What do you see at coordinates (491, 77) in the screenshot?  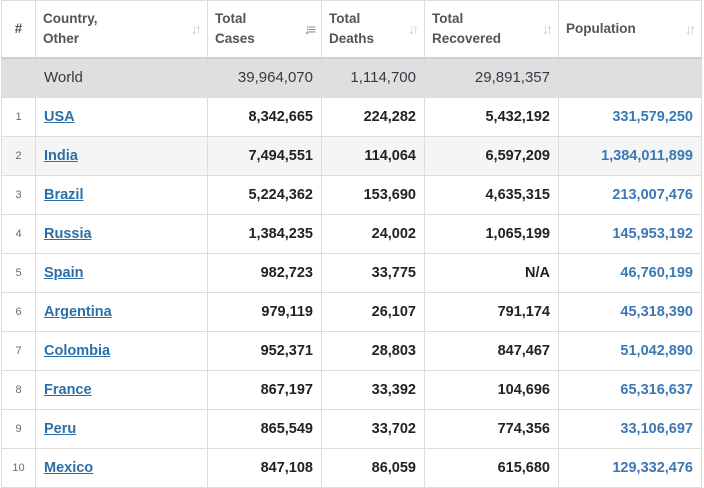 I see `world-recovered: 29,891,357` at bounding box center [491, 77].